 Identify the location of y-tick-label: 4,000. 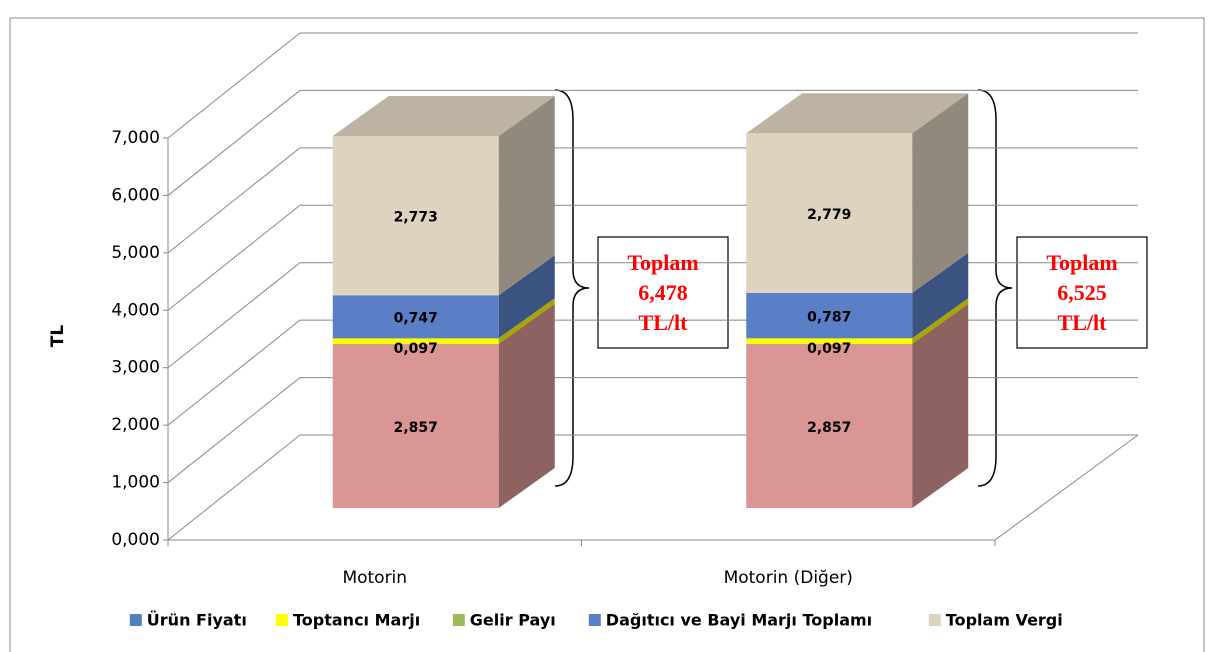
(135, 310).